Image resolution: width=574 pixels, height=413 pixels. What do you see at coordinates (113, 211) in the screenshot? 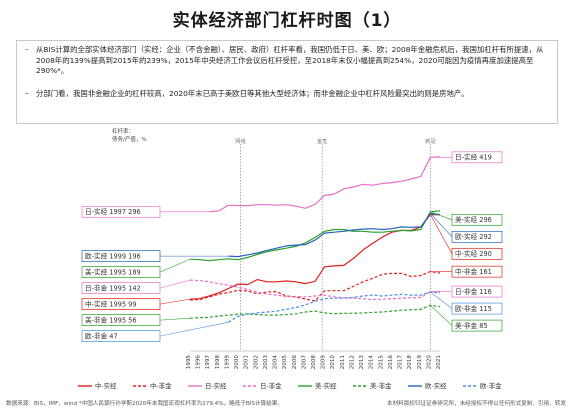
I see `left-label-text: 日-实经 1997 296` at bounding box center [113, 211].